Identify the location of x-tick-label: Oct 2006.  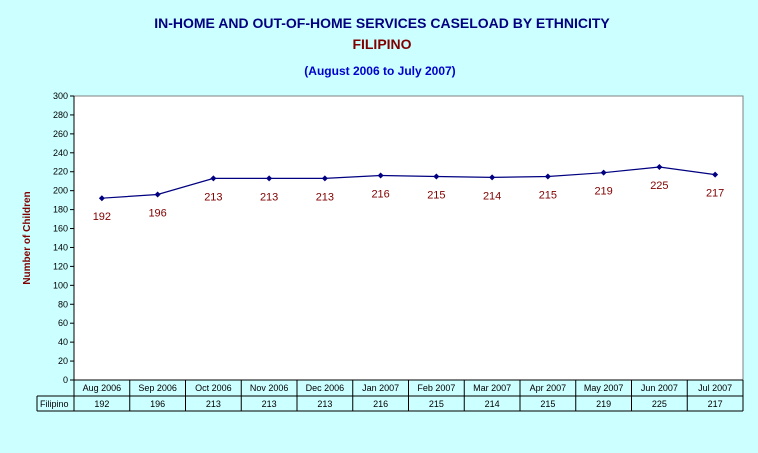
(213, 388).